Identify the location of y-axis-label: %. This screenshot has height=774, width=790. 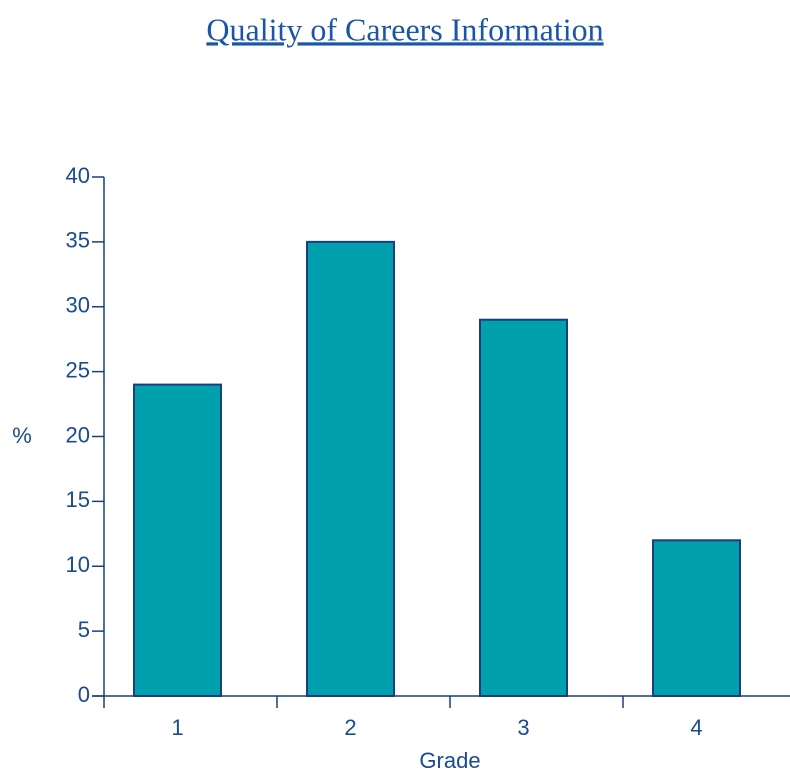
(22, 435).